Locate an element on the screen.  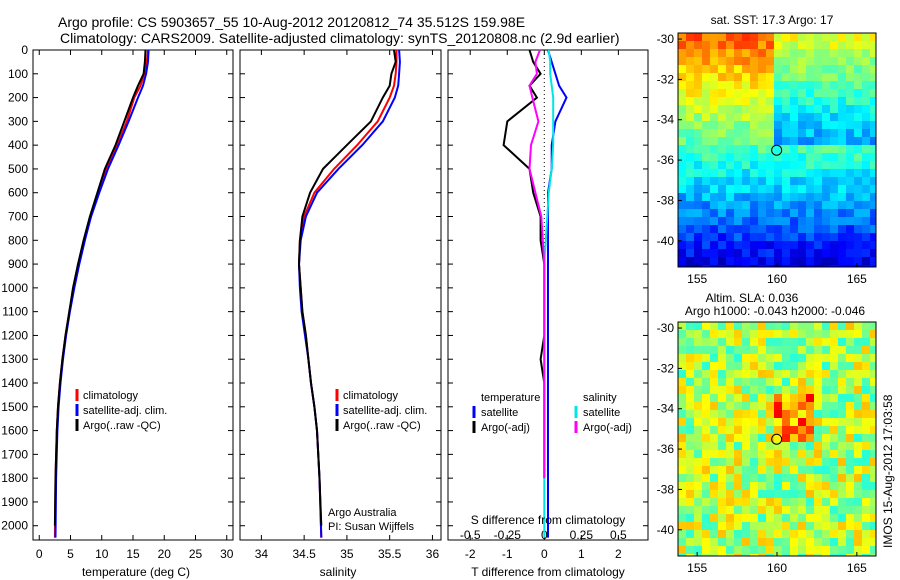
legend-entry: satellite is located at coordinates (601, 413).